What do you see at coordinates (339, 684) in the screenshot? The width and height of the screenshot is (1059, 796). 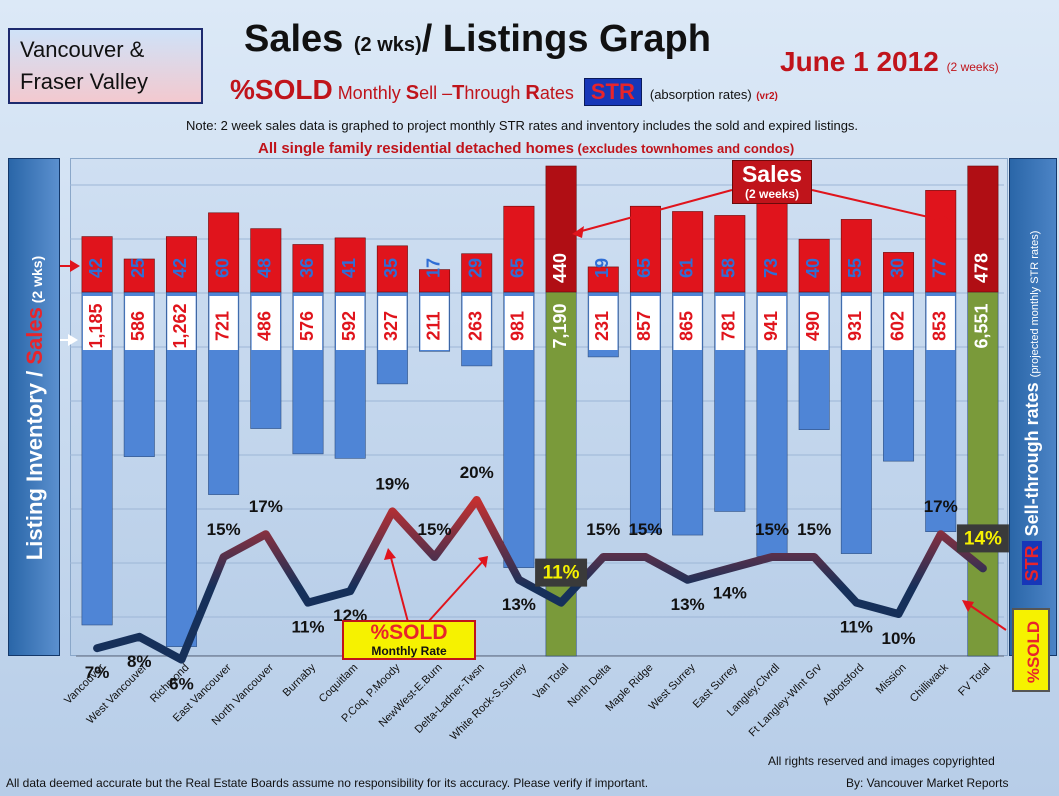 I see `x-tick-label: Coquitlam` at bounding box center [339, 684].